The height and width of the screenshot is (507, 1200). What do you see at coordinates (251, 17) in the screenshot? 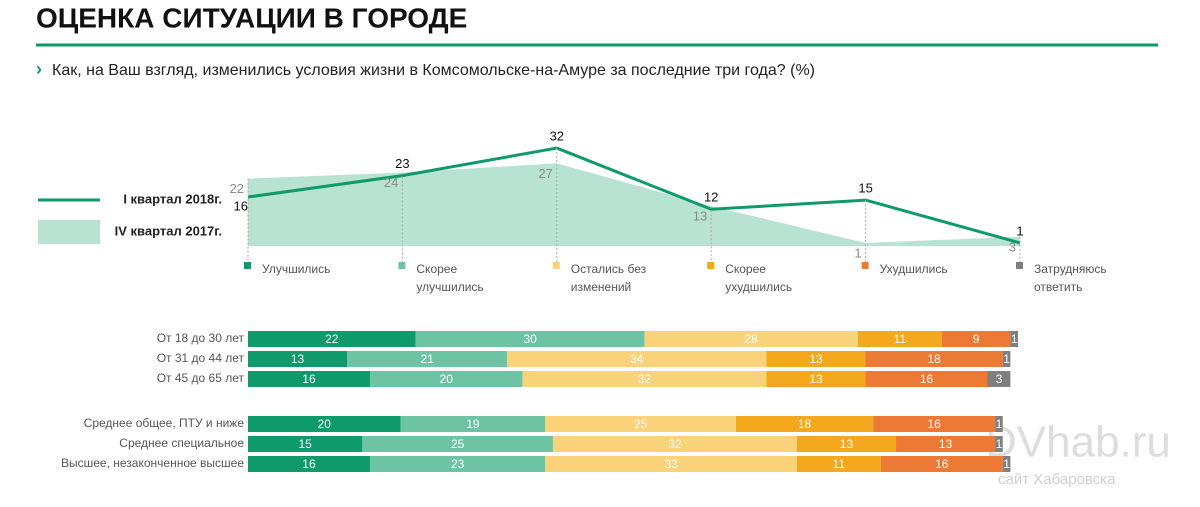
I see `title: ОЦЕНКА СИТУАЦИИ В ГОРОДЕ` at bounding box center [251, 17].